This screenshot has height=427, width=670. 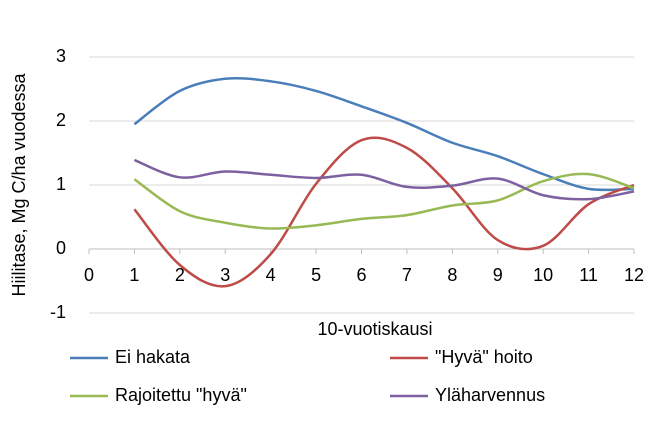 What do you see at coordinates (361, 275) in the screenshot?
I see `x-tick-label: 6` at bounding box center [361, 275].